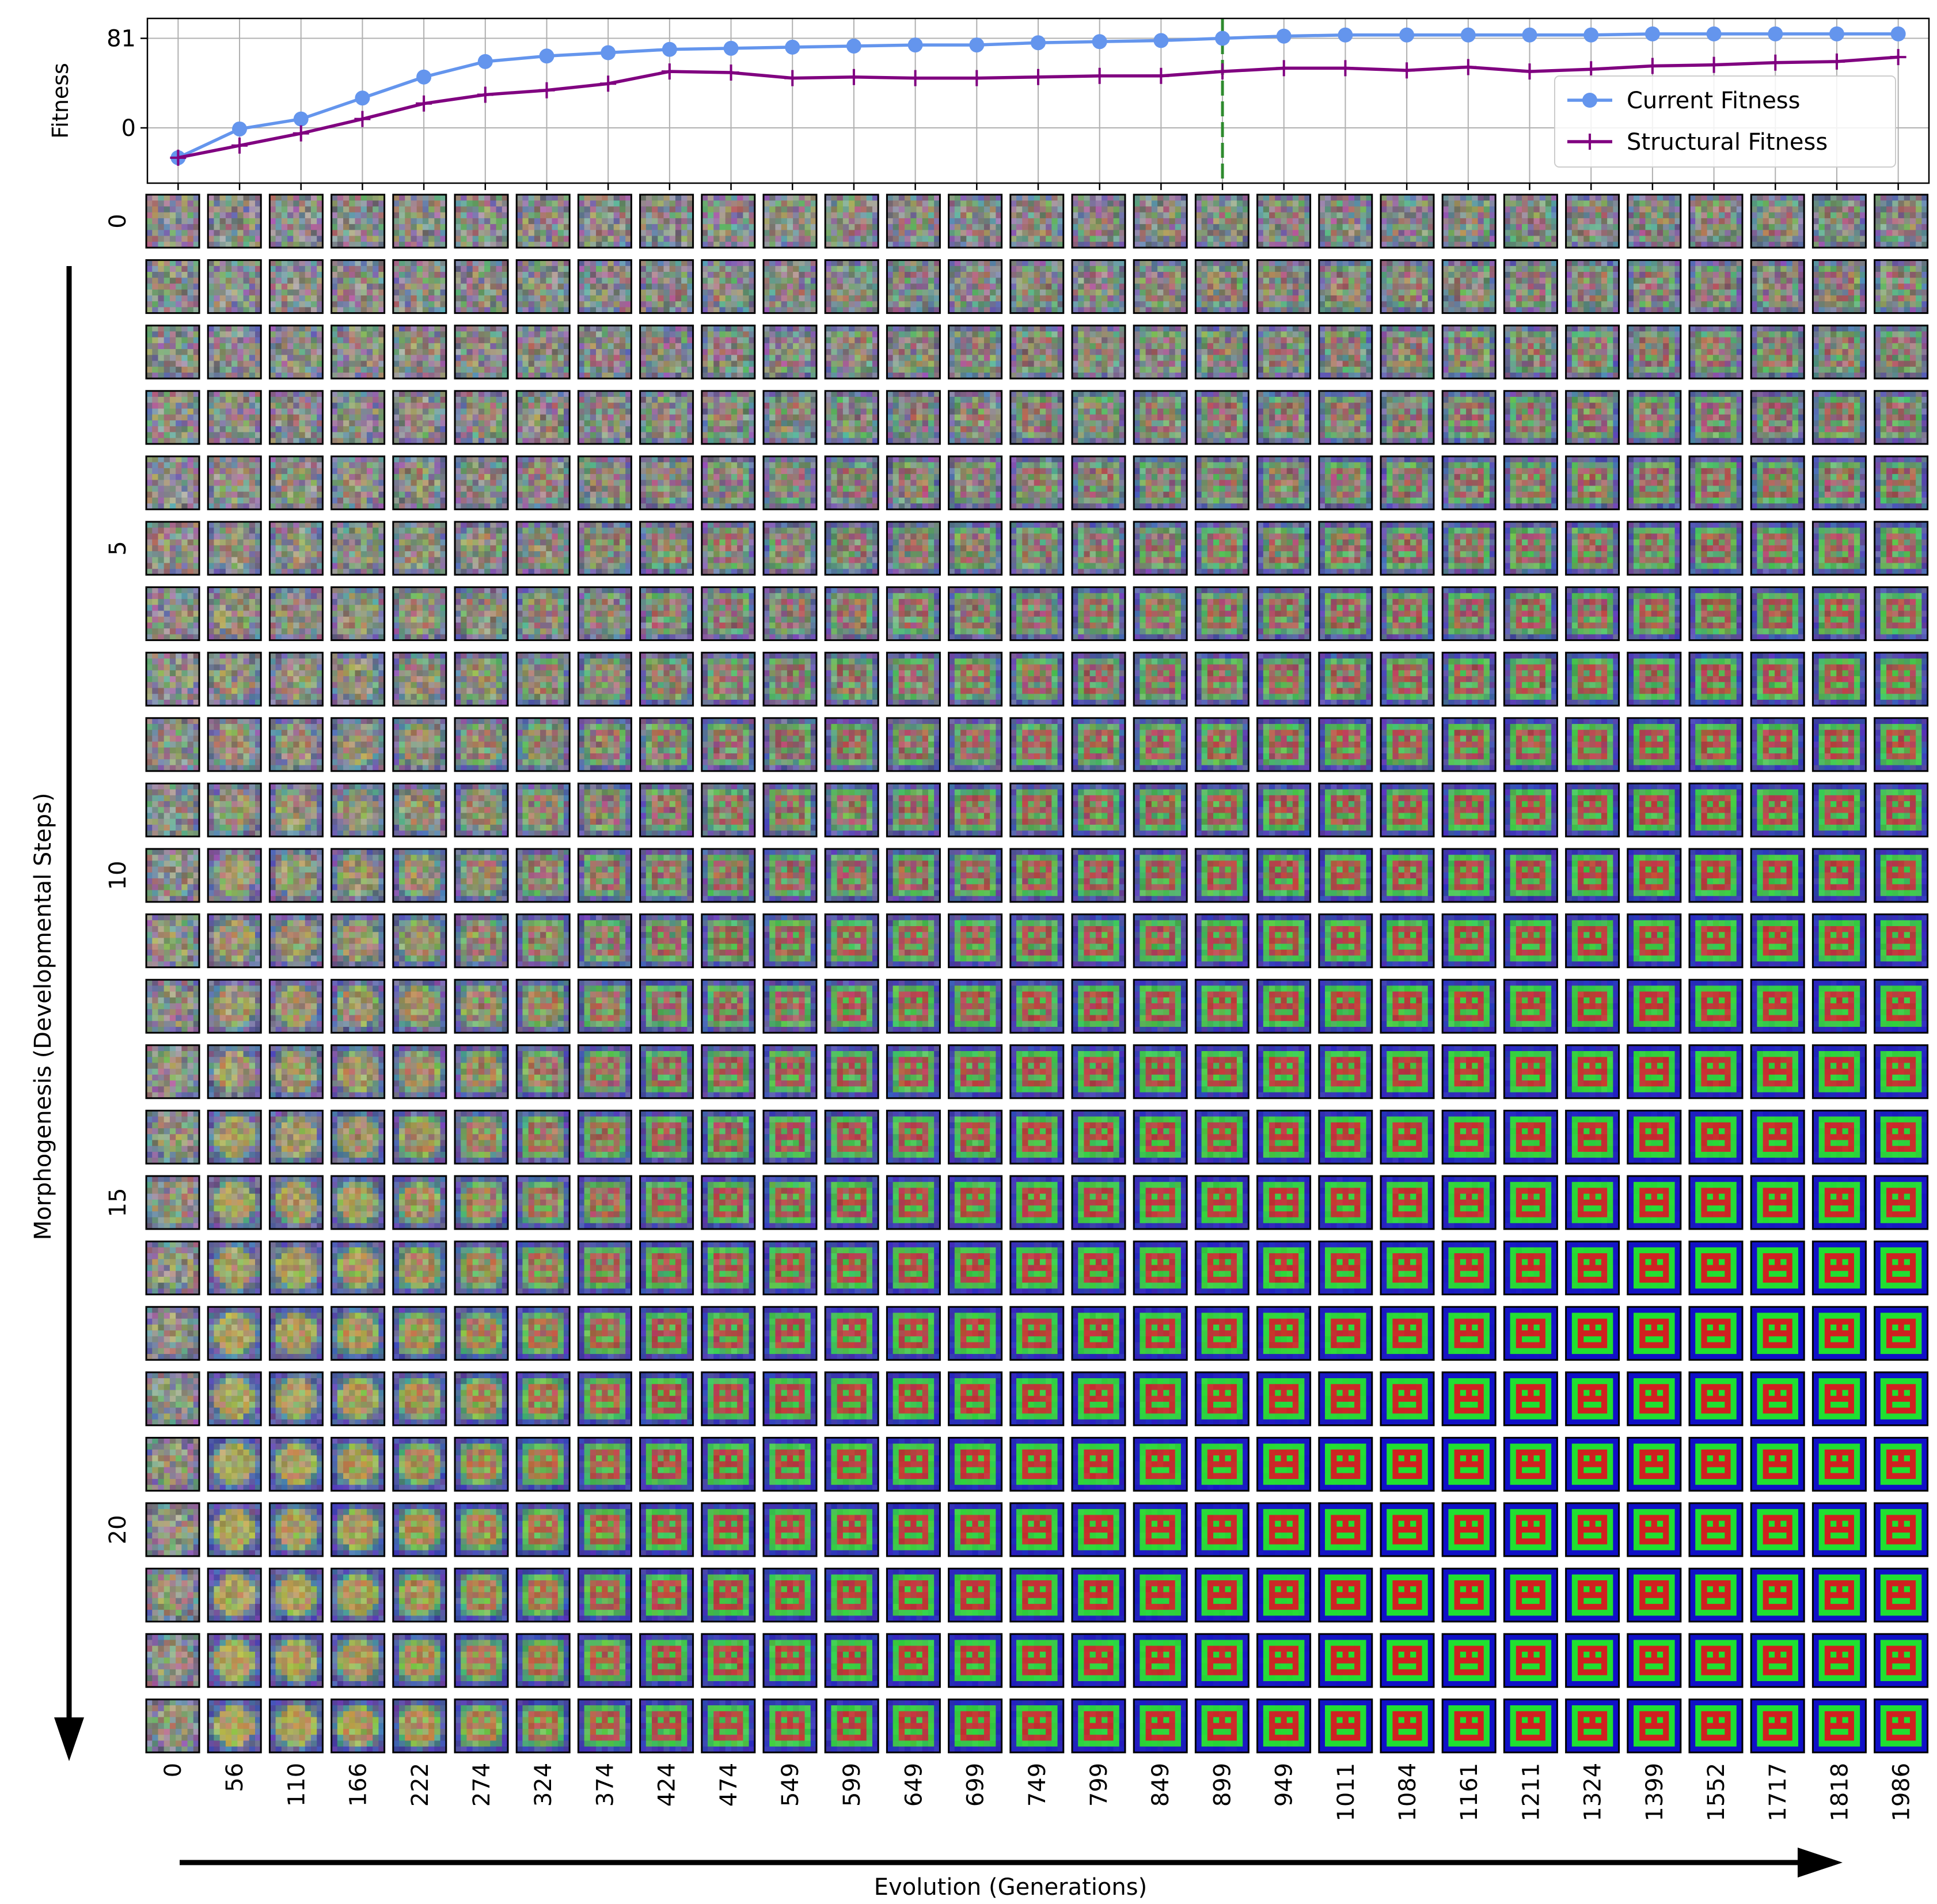 The width and height of the screenshot is (1937, 1904). What do you see at coordinates (605, 222) in the screenshot?
I see `cell-frame` at bounding box center [605, 222].